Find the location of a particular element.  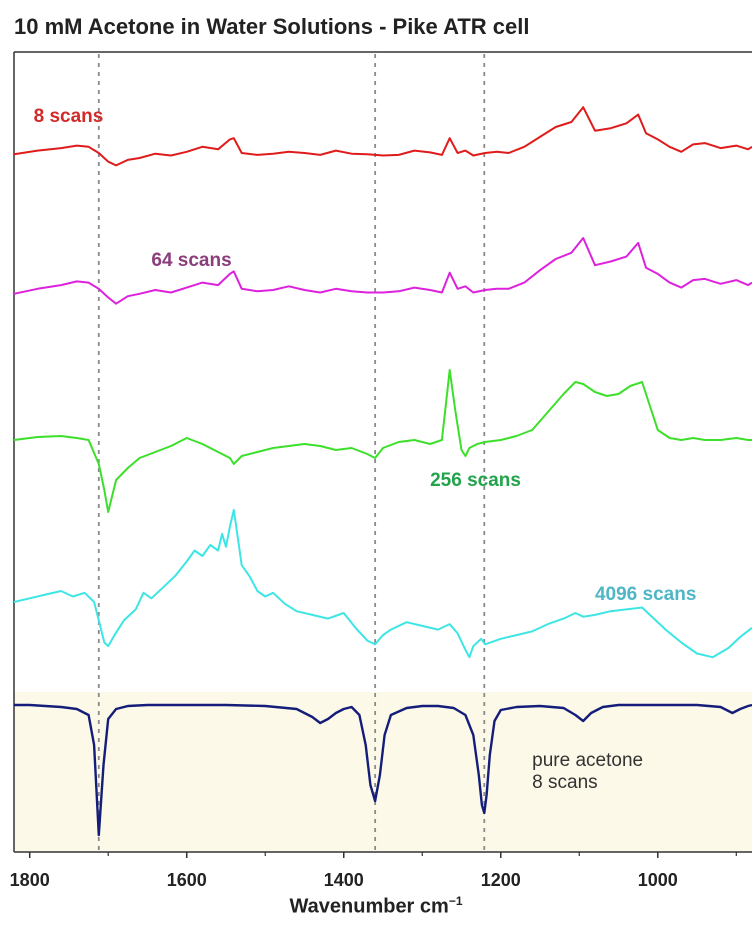

series-label-4: pure acetone is located at coordinates (587, 760).